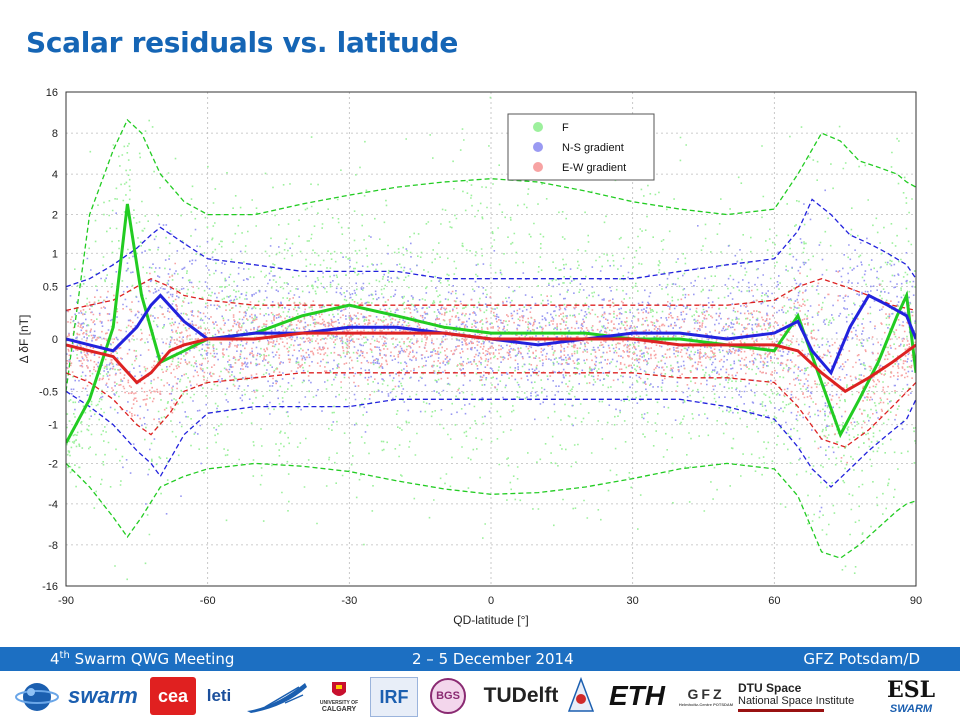 This screenshot has height=720, width=960. Describe the element at coordinates (24, 339) in the screenshot. I see `y-axis-label: Δ δF [nT]` at that location.